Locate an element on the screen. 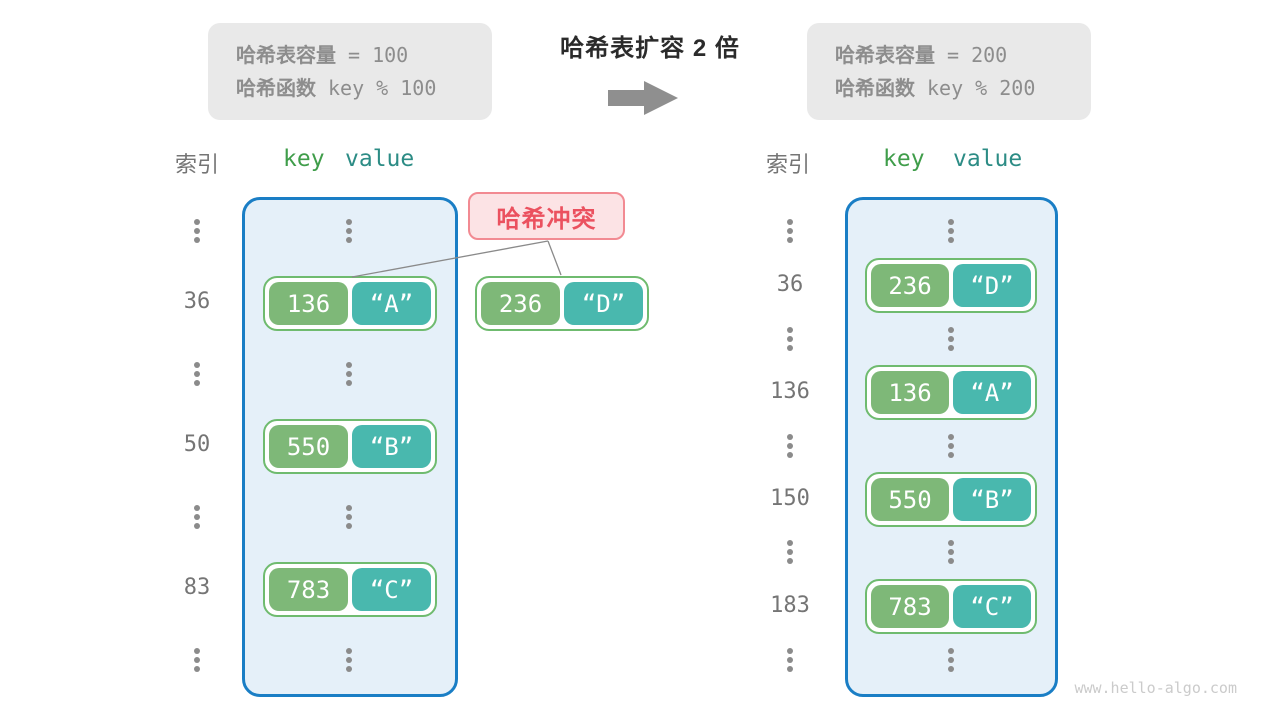 Image resolution: width=1280 pixels, height=720 pixels. index-label: 136 is located at coordinates (790, 391).